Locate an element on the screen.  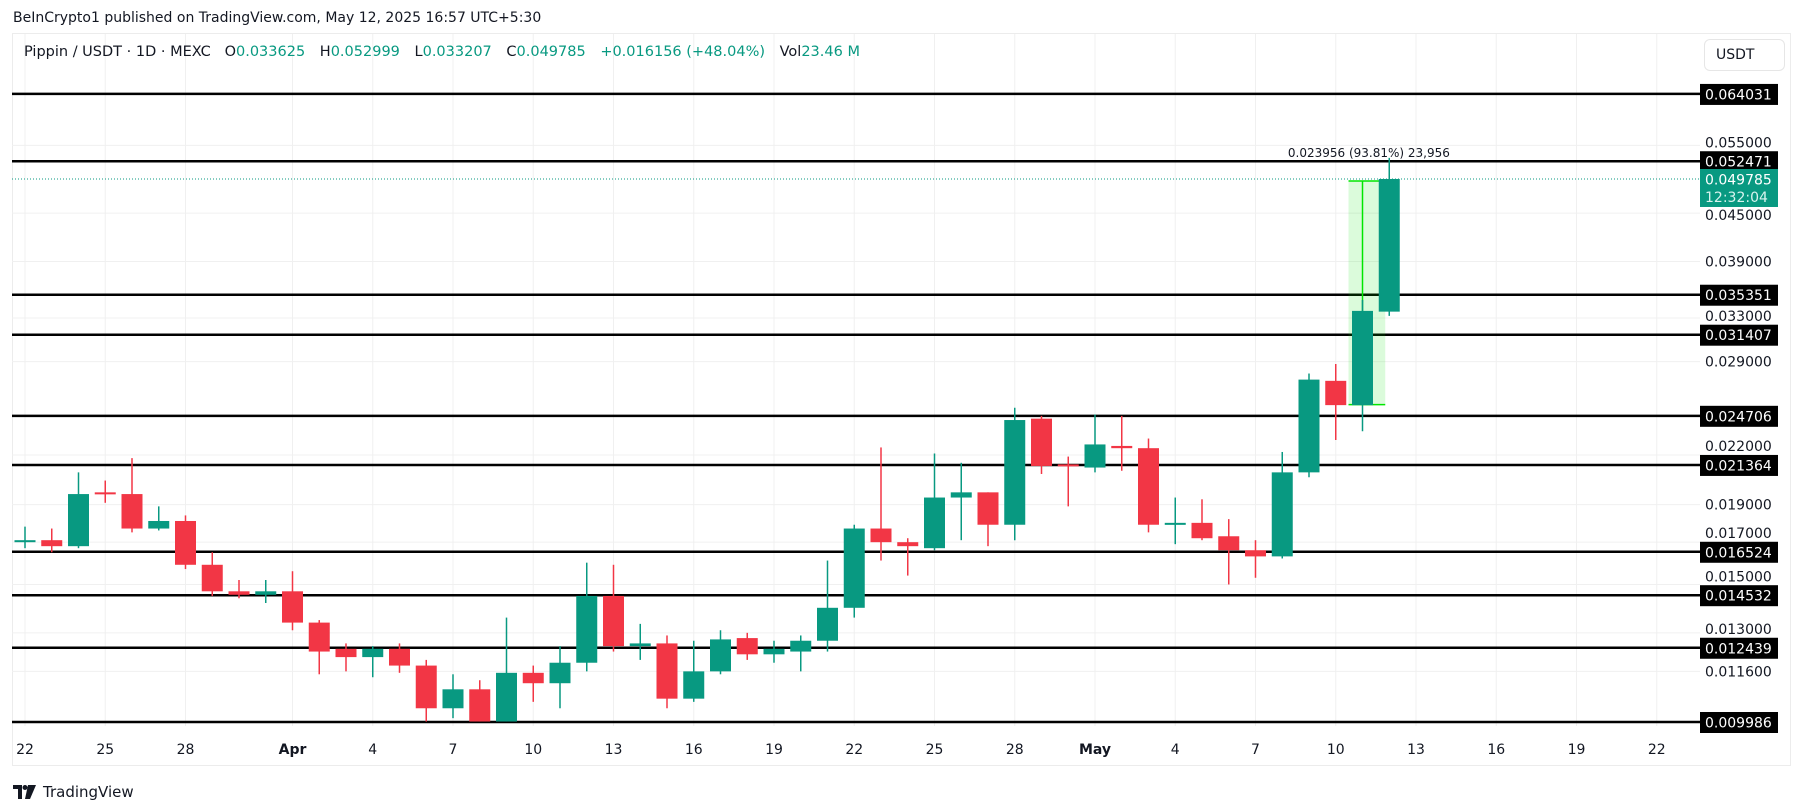
low-value: 0.033207 is located at coordinates (457, 52).